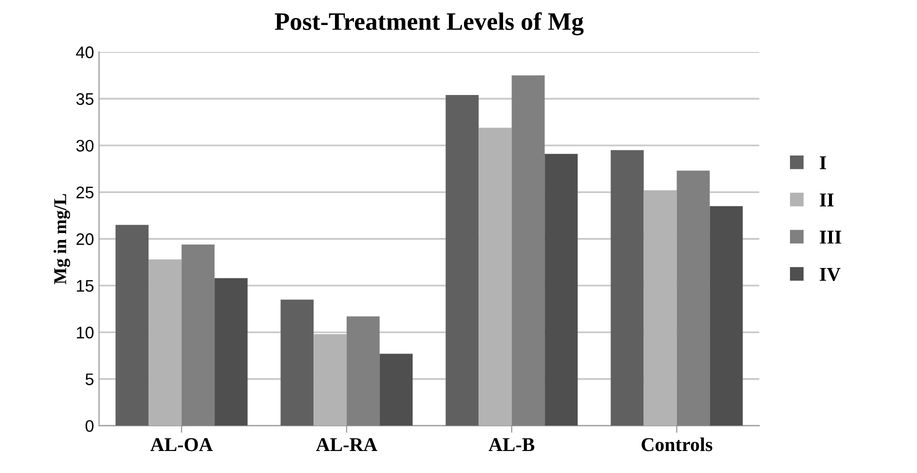  What do you see at coordinates (62, 239) in the screenshot?
I see `y-axis-title: Mg in mg/L` at bounding box center [62, 239].